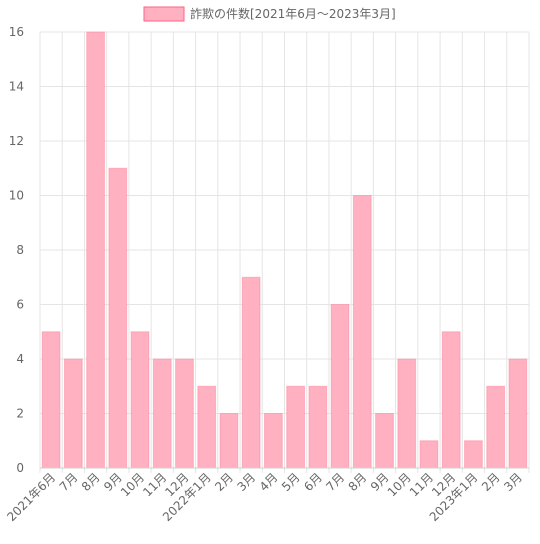  I want to click on y-tick-label: 2, so click(20, 414).